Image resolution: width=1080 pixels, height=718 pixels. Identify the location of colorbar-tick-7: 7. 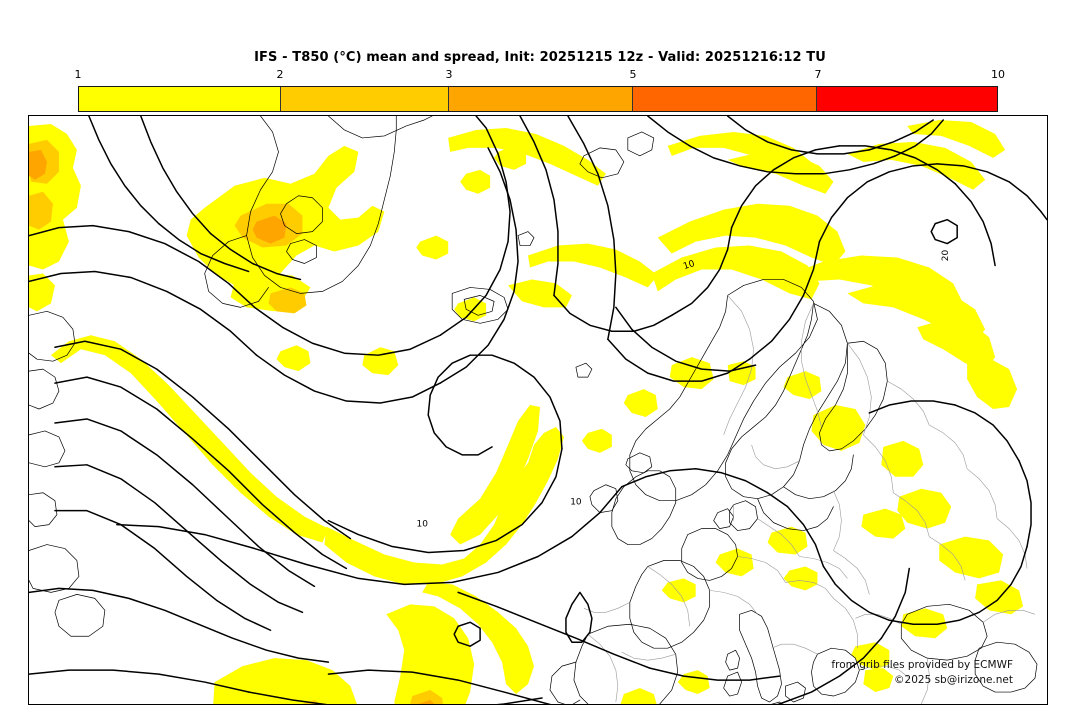
(818, 74).